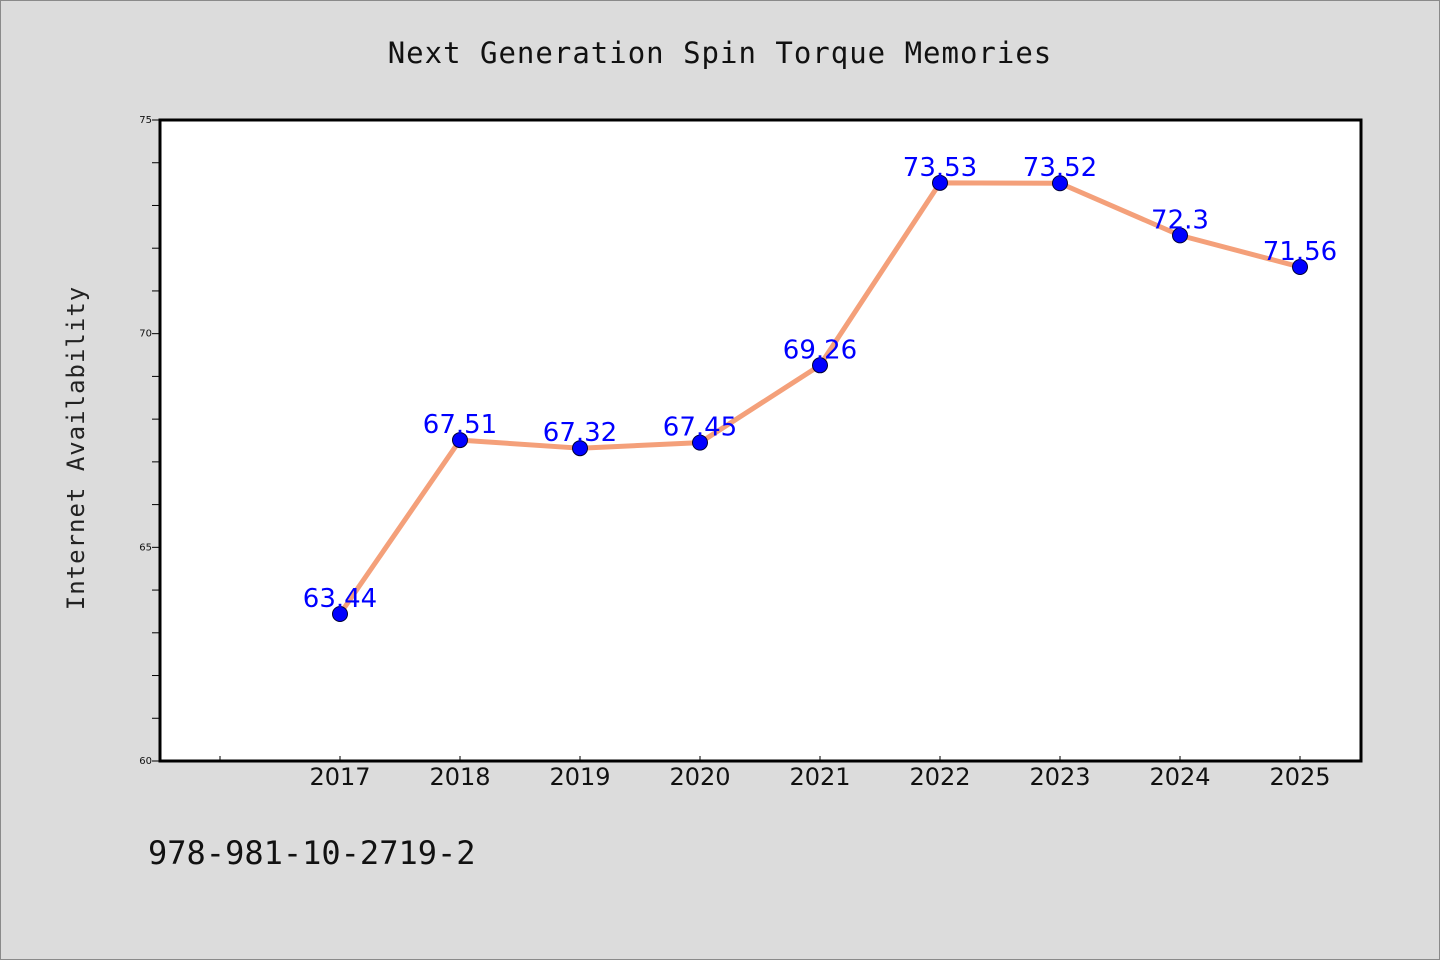 This screenshot has width=1440, height=960. Describe the element at coordinates (1180, 220) in the screenshot. I see `data-label: 72.3` at that location.